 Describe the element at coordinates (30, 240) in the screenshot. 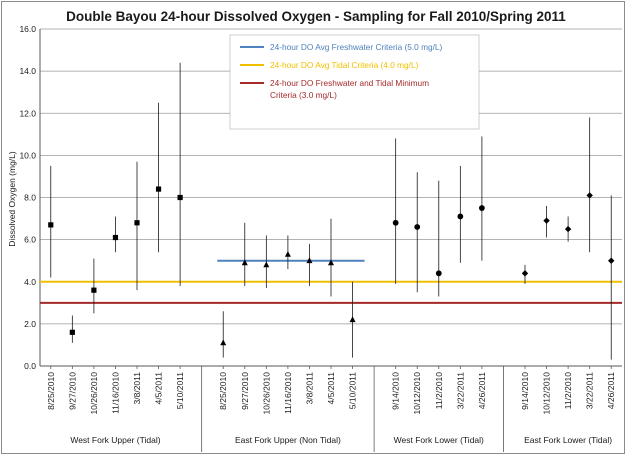

I see `y-tick-label: 6.0` at that location.